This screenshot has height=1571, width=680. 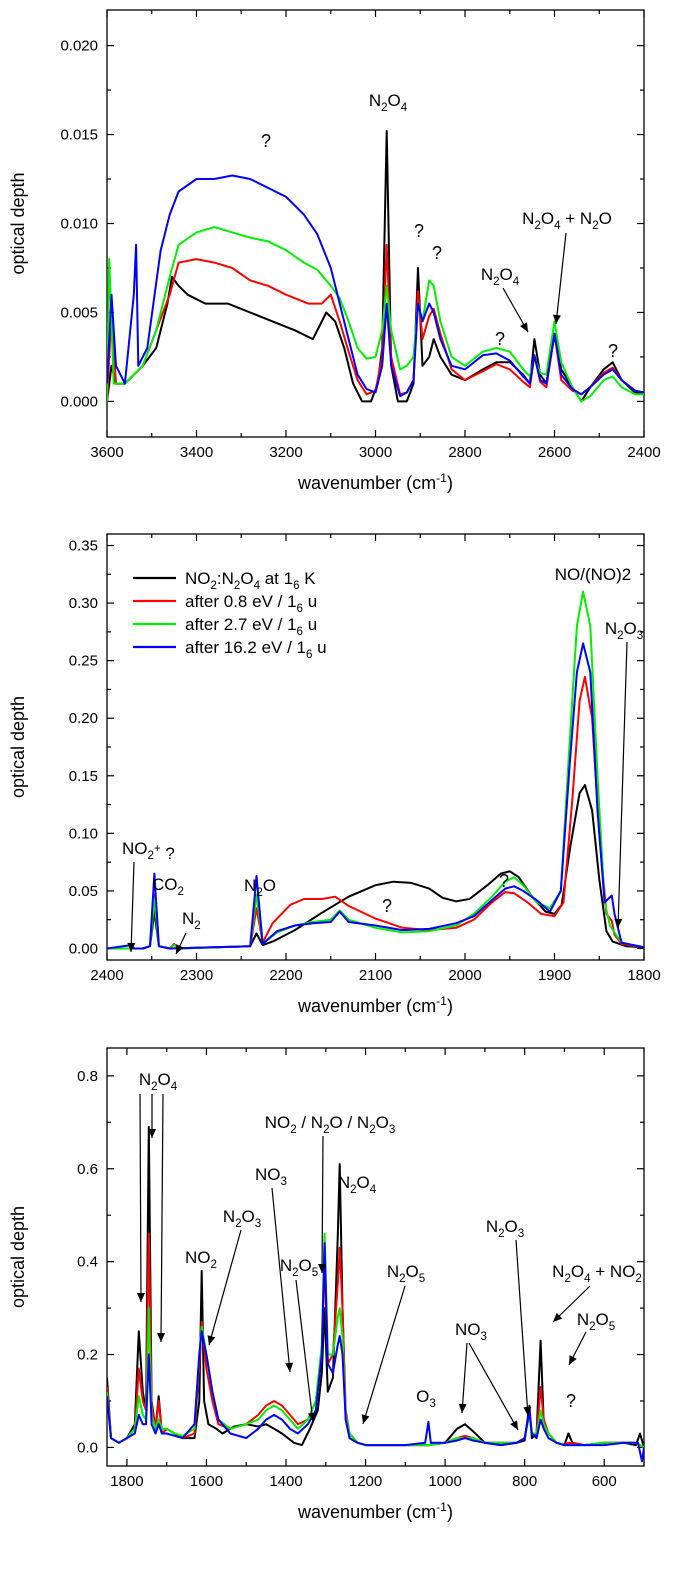 I want to click on x-tick-label: 2600, so click(x=554, y=452).